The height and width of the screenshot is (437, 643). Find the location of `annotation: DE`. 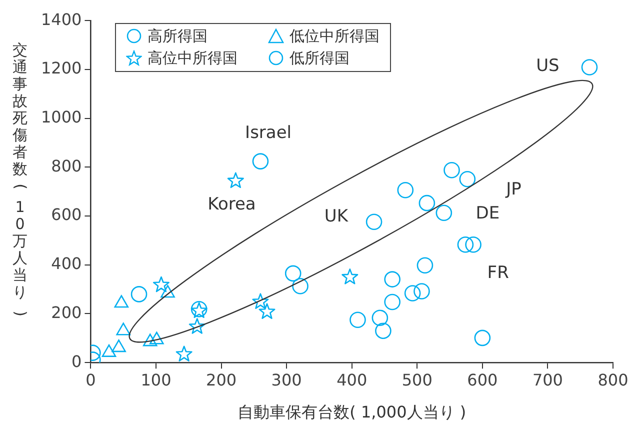

annotation: DE is located at coordinates (488, 213).